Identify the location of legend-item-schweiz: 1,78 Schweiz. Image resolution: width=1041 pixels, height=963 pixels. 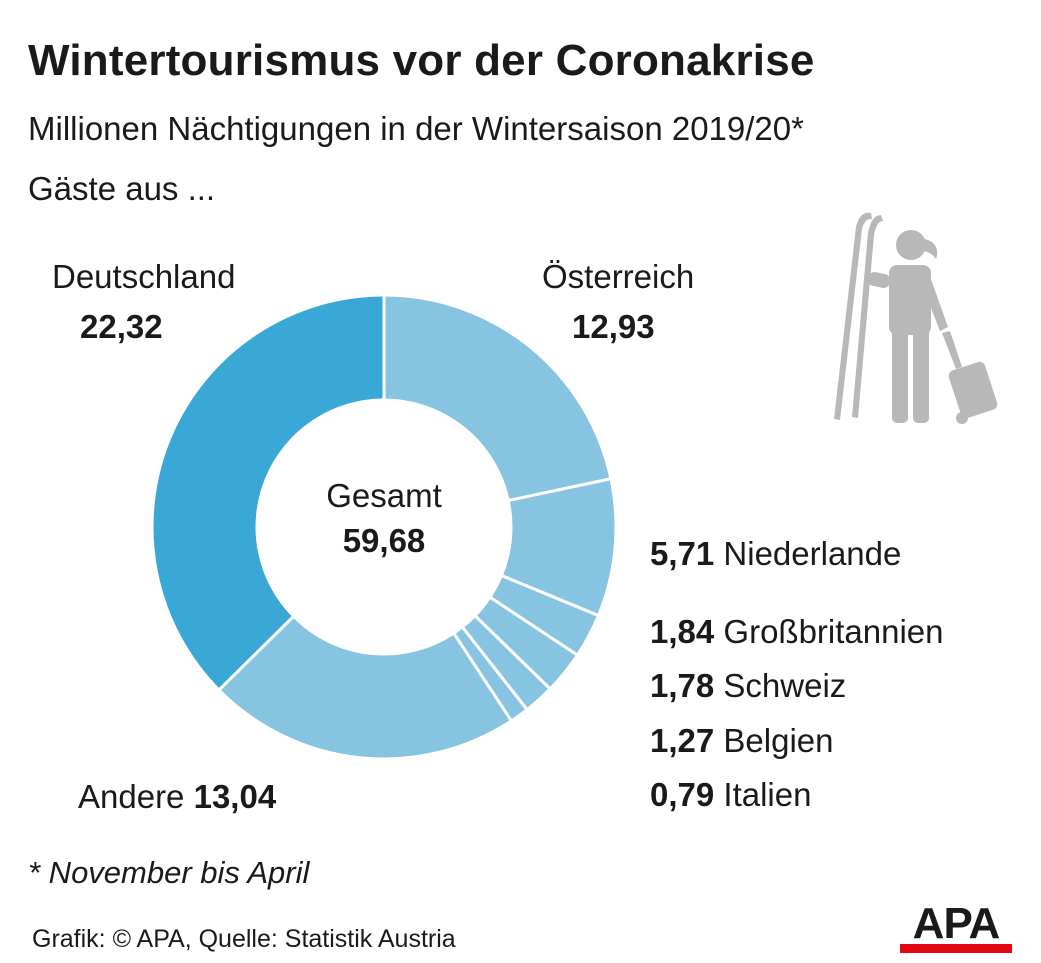
(748, 686).